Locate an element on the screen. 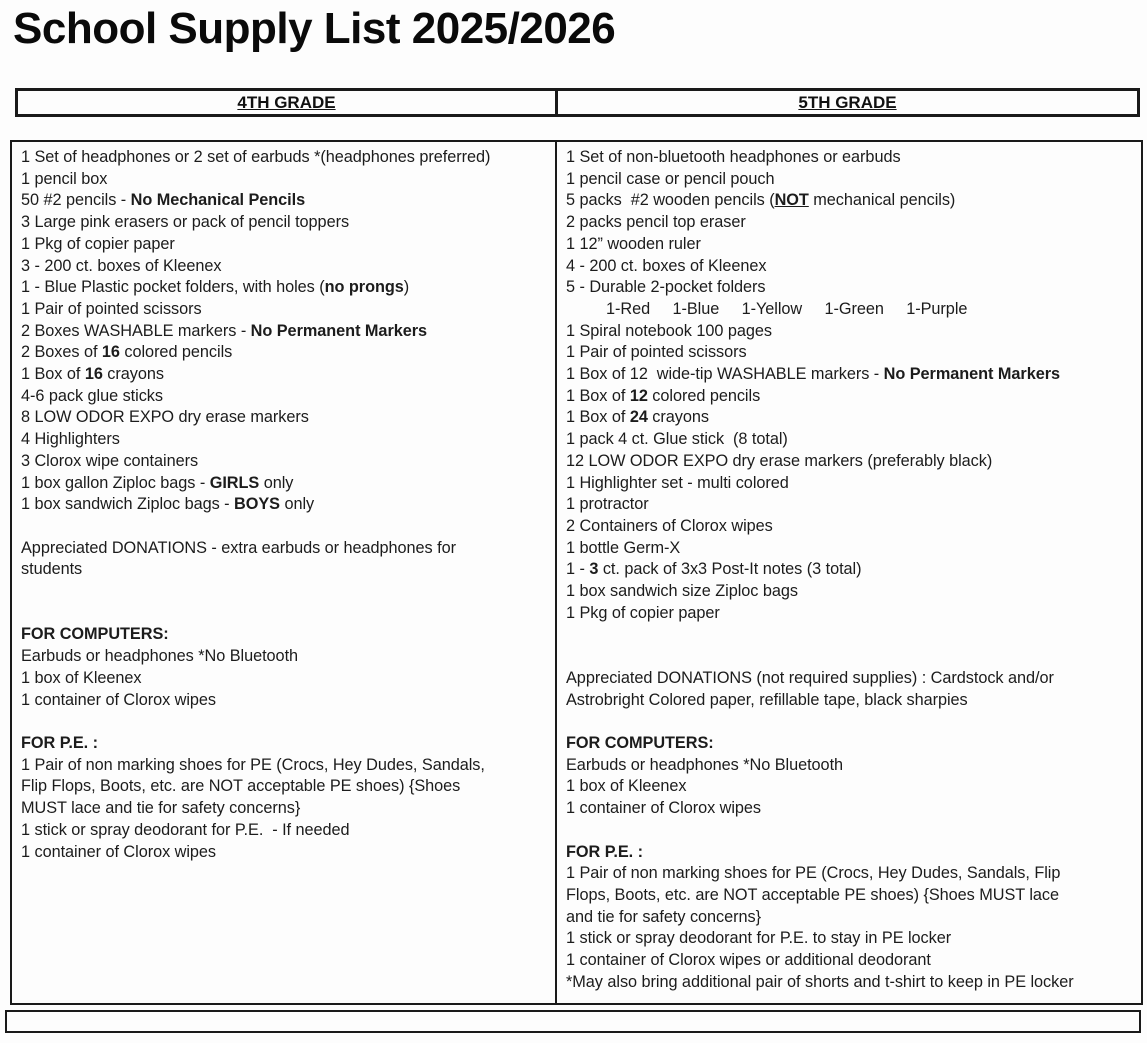  supply-line-segment: 2 Containers of Clorox wipes is located at coordinates (669, 525).